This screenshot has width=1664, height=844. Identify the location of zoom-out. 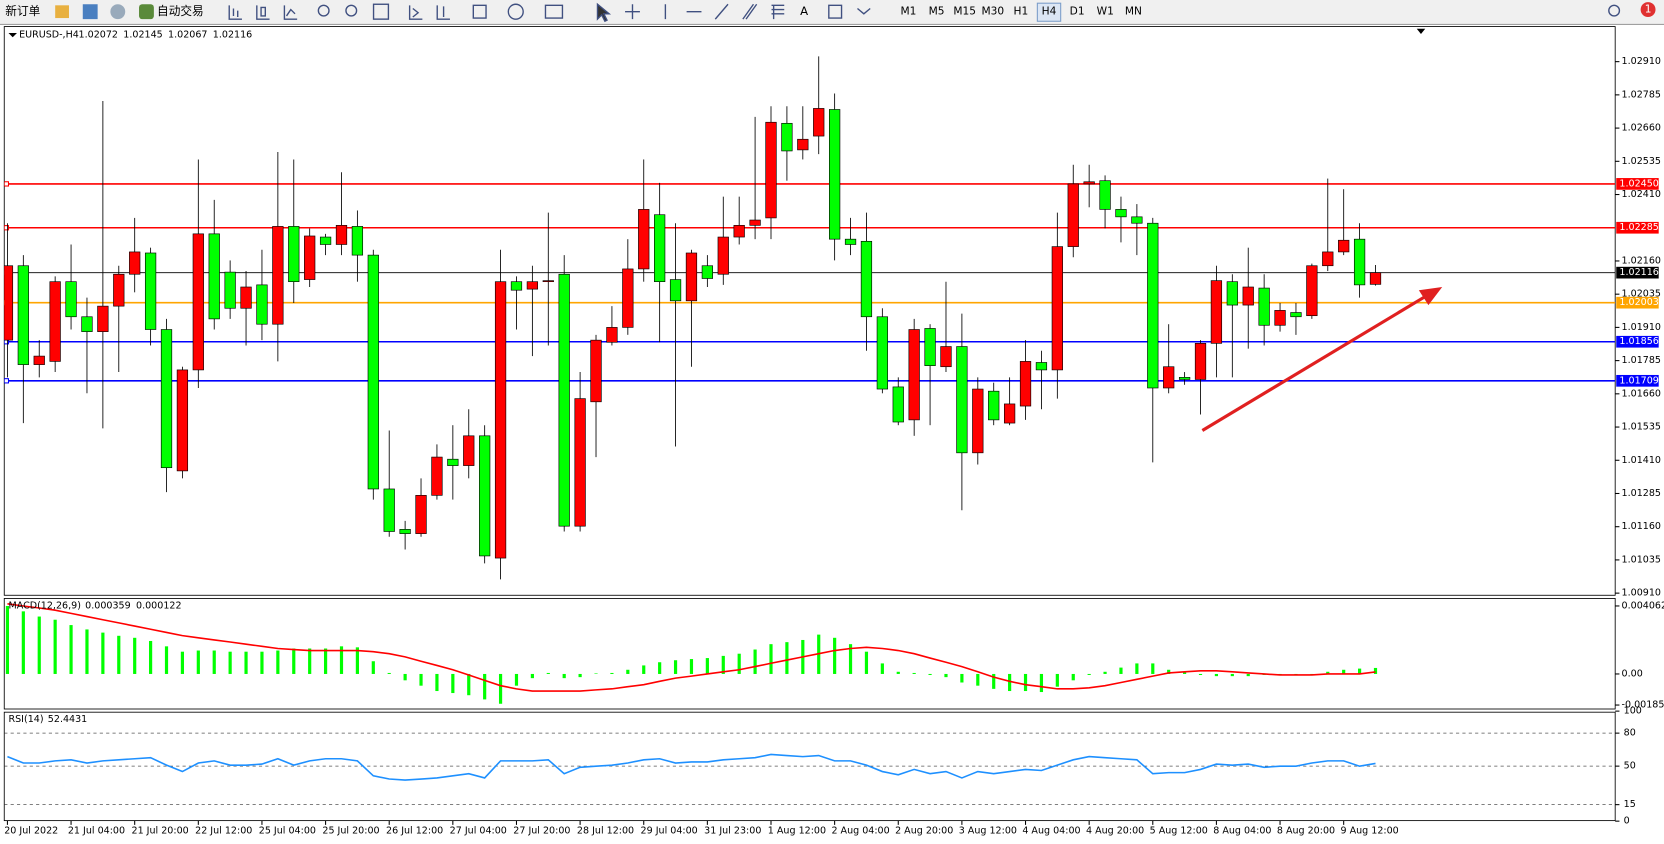
(351, 10).